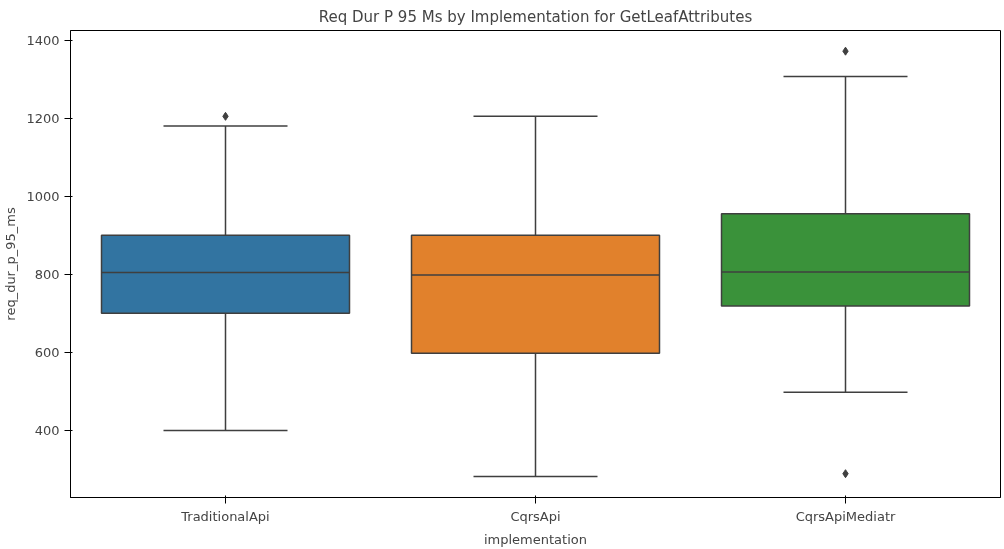  I want to click on x-tick-label: TraditionalApi, so click(225, 516).